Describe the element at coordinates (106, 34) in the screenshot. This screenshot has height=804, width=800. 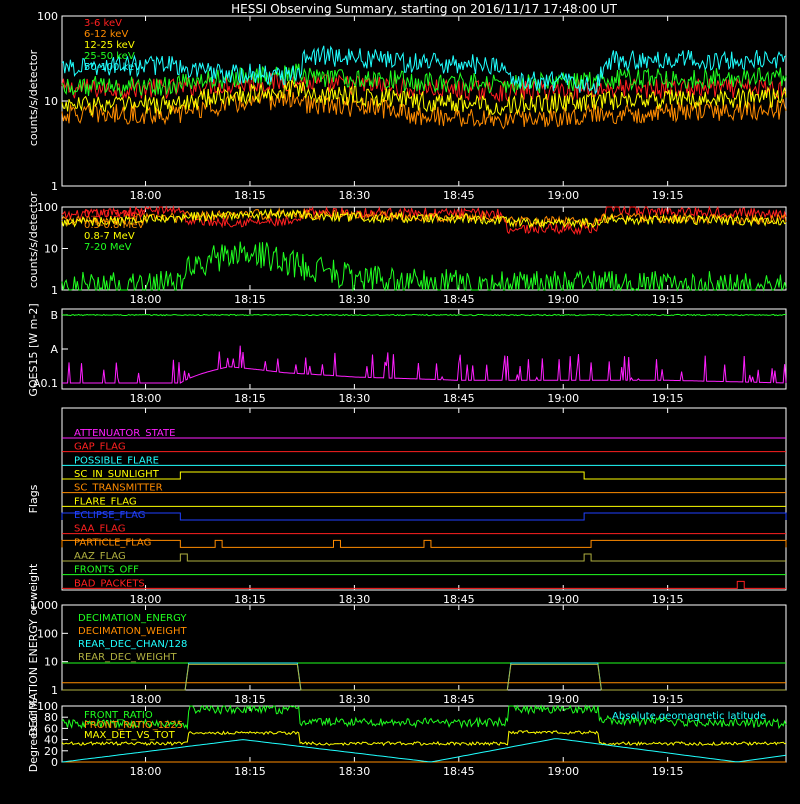
I see `legend-entry: 6-12 keV` at that location.